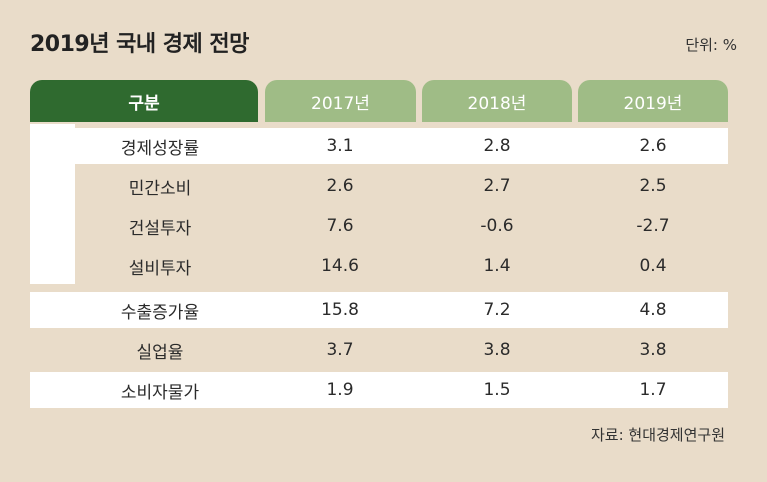 The width and height of the screenshot is (767, 482). I want to click on header-year-2017: 2017년, so click(340, 101).